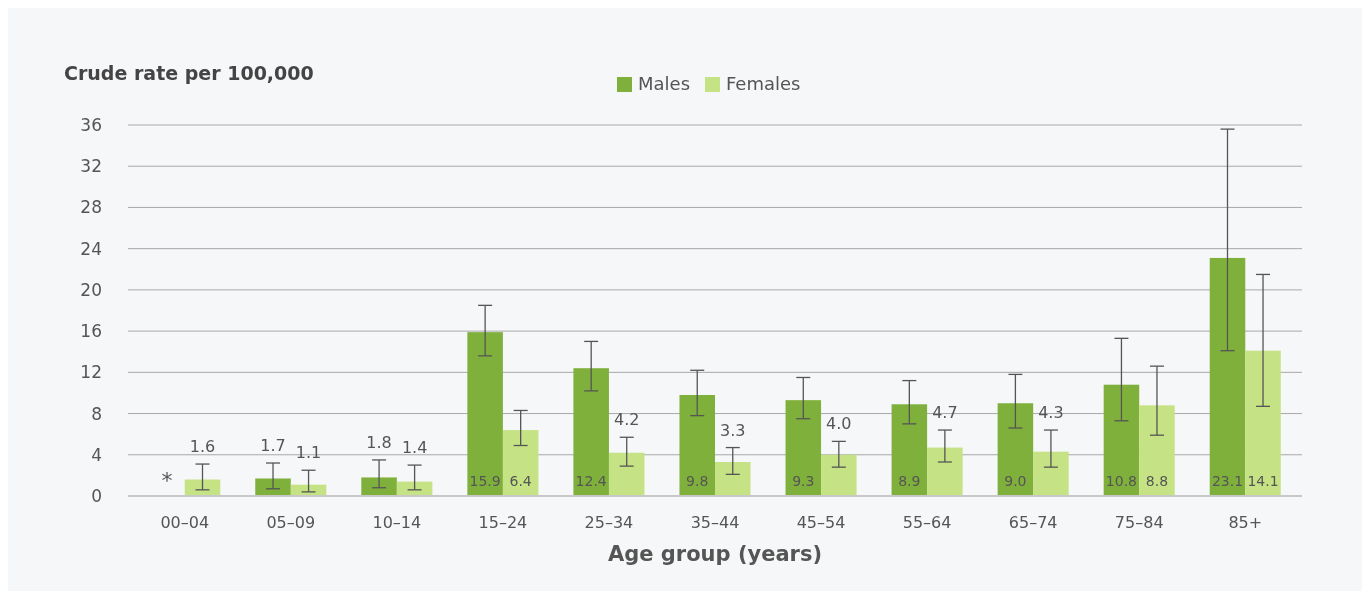 Image resolution: width=1370 pixels, height=599 pixels. What do you see at coordinates (945, 413) in the screenshot?
I see `data-label: 4.7` at bounding box center [945, 413].